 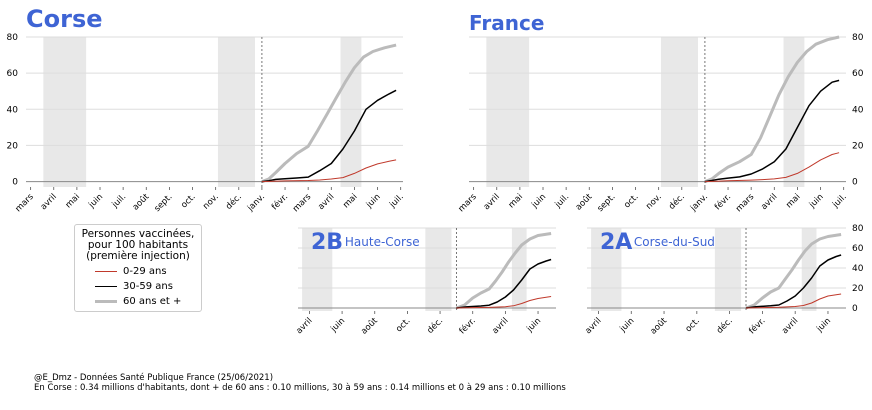 What do you see at coordinates (506, 23) in the screenshot?
I see `chart-title: France` at bounding box center [506, 23].